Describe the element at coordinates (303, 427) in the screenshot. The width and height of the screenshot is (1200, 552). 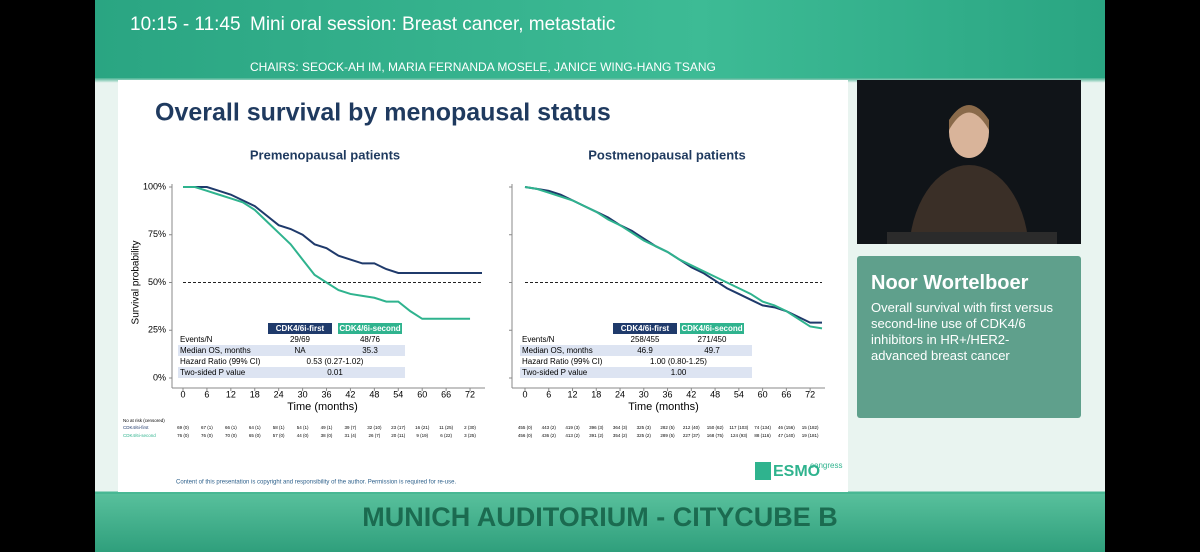
I see `at-risk-count: 54 (1)` at that location.